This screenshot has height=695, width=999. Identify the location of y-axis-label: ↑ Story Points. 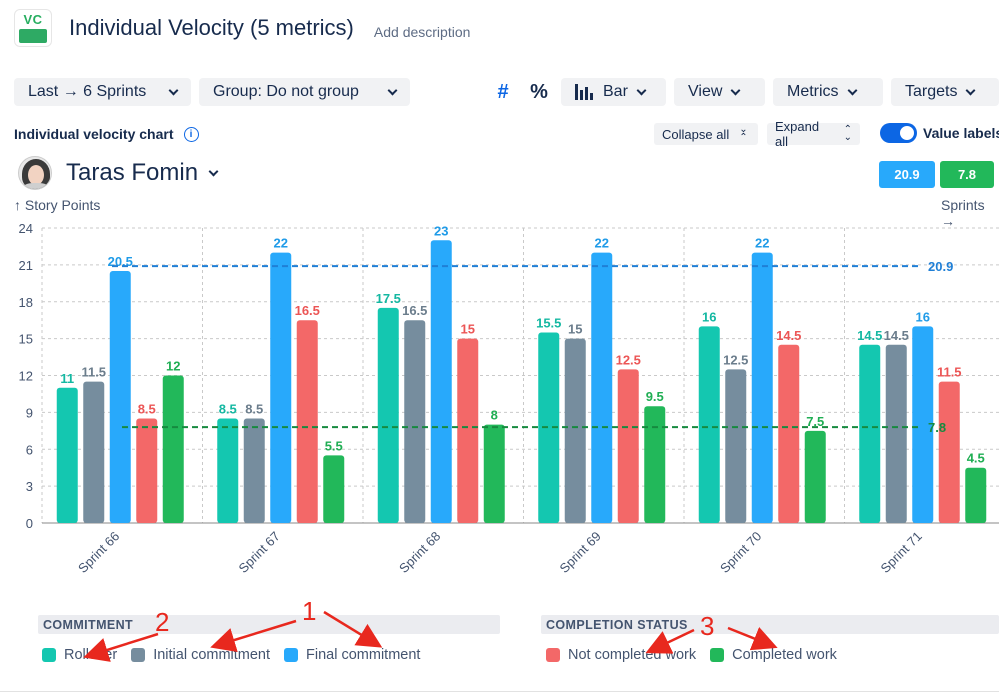
(57, 205).